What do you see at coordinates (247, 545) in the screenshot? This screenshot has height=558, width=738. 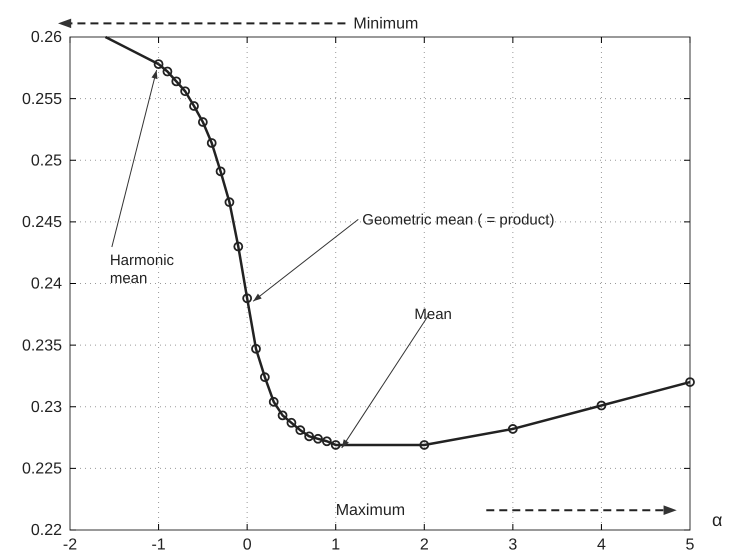 I see `x-tick-label: 0` at bounding box center [247, 545].